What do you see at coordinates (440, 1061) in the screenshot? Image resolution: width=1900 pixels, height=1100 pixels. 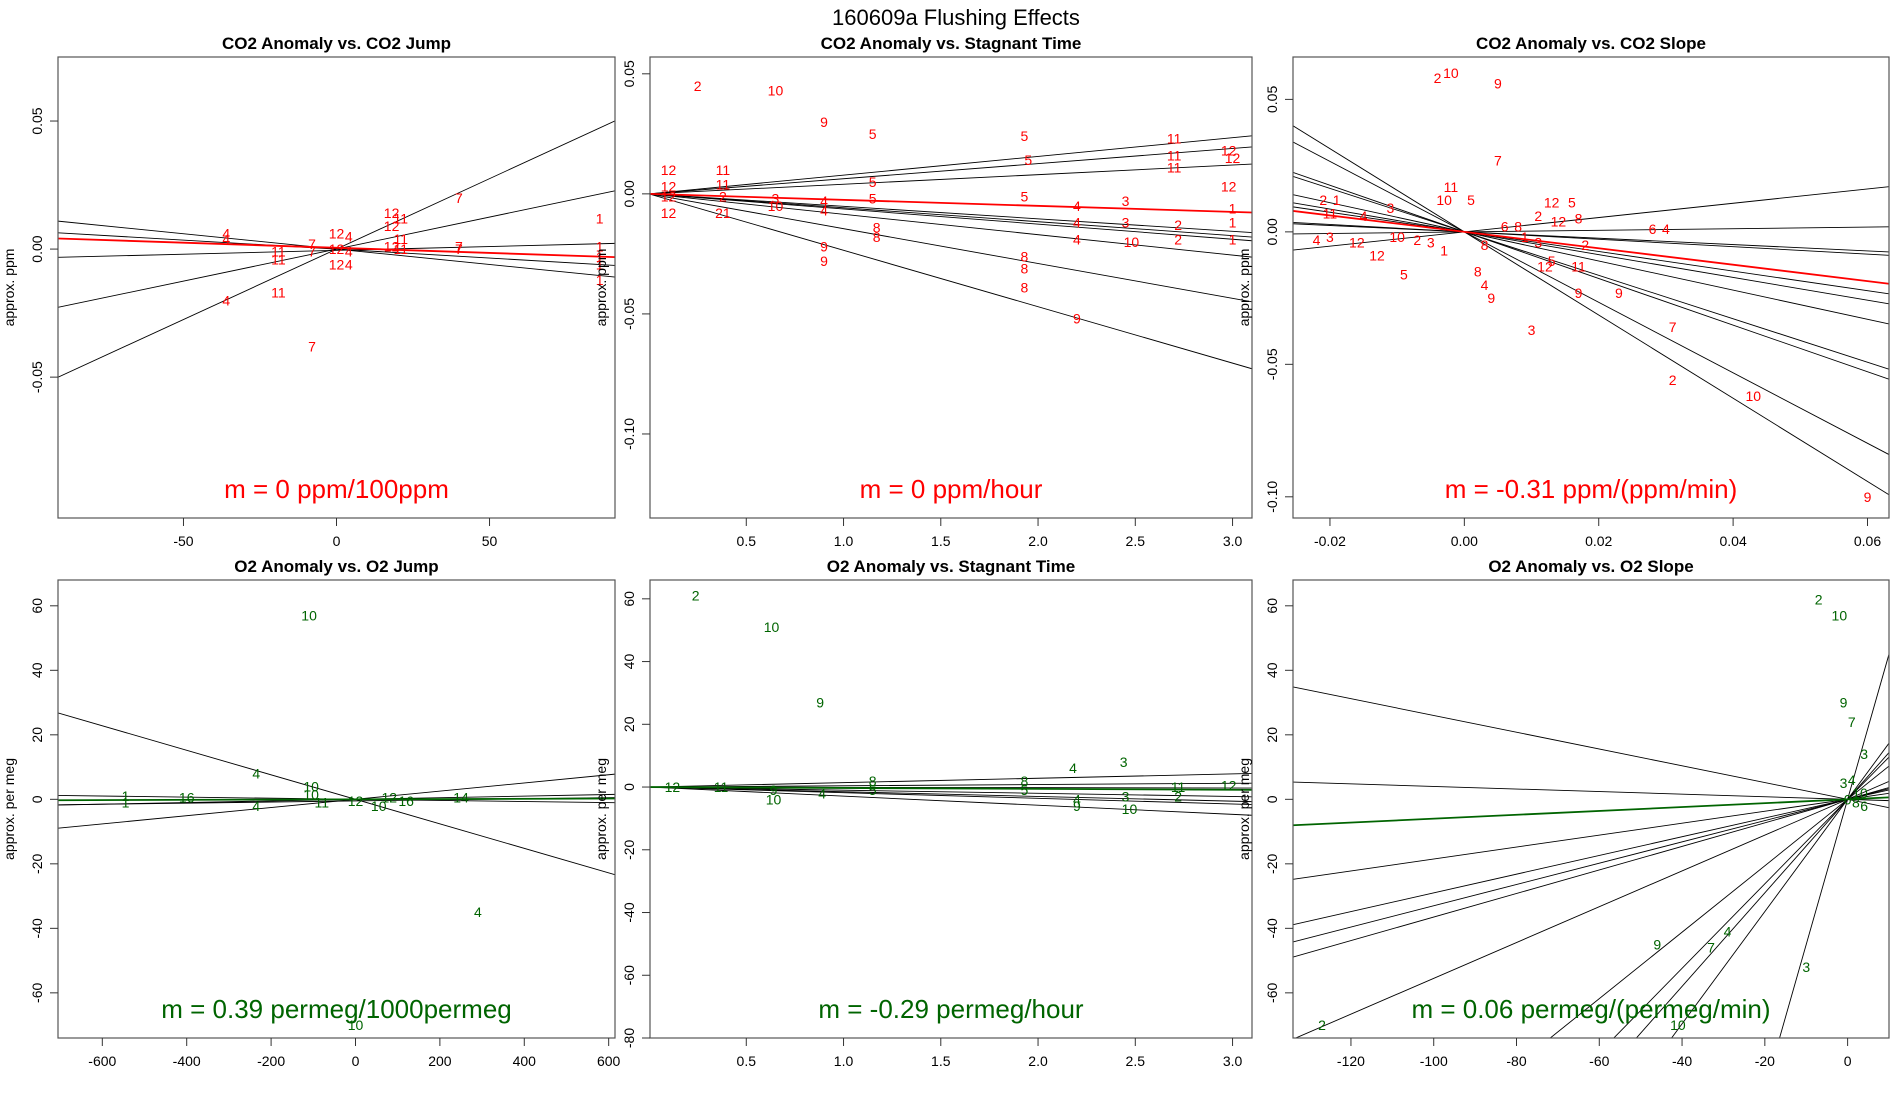 I see `x-tick-label: 200` at bounding box center [440, 1061].